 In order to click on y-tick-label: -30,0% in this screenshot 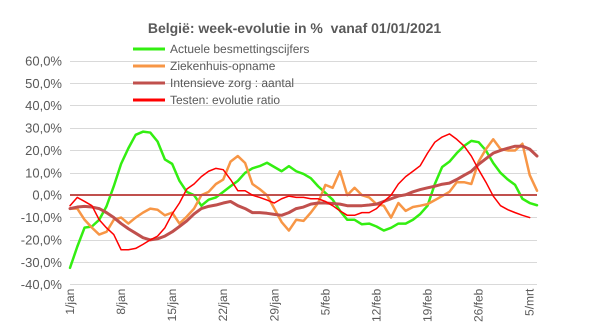, I will do `click(41, 262)`.